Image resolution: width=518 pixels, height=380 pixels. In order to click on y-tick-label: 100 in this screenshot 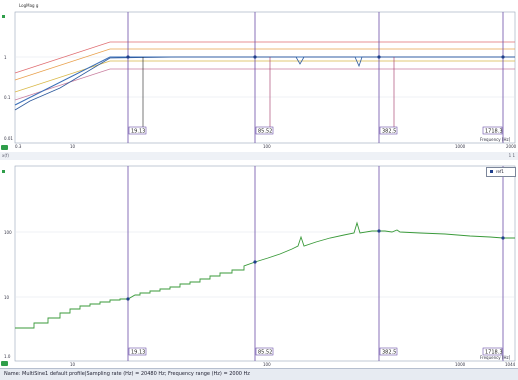, I will do `click(8, 232)`.